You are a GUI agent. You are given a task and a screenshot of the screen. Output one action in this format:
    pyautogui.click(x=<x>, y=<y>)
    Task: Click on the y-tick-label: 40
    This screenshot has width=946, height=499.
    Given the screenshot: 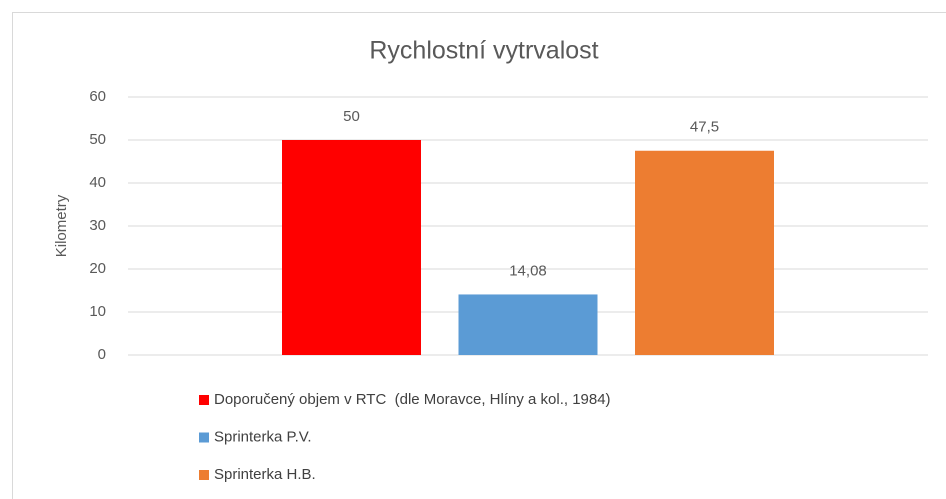 What is the action you would take?
    pyautogui.click(x=97, y=182)
    